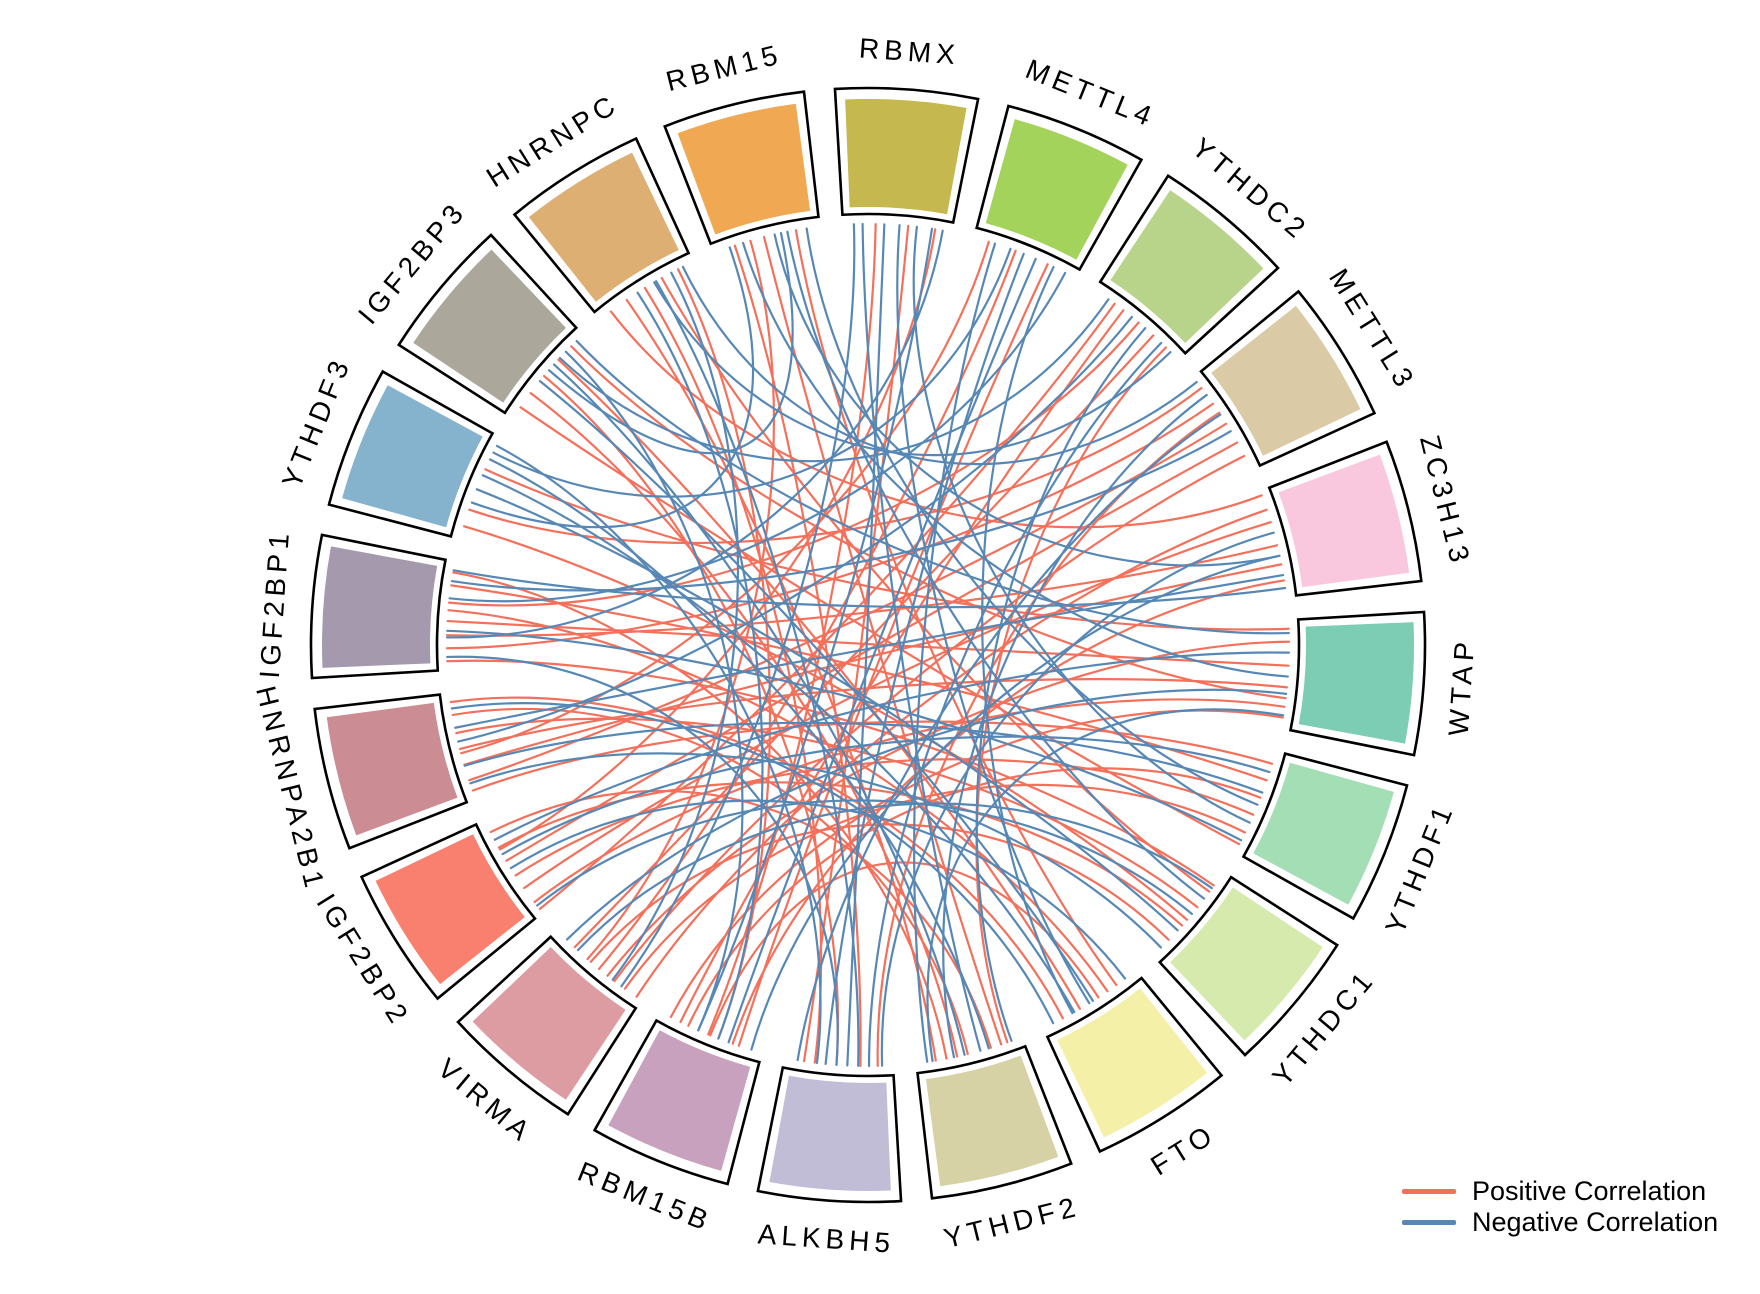  I want to click on sector-label-FTO: FTO, so click(1183, 1150).